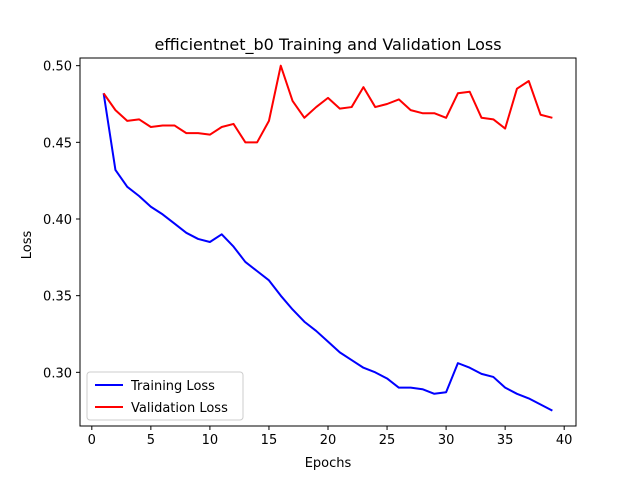 This screenshot has height=484, width=640. I want to click on x-tick-label: 30, so click(446, 440).